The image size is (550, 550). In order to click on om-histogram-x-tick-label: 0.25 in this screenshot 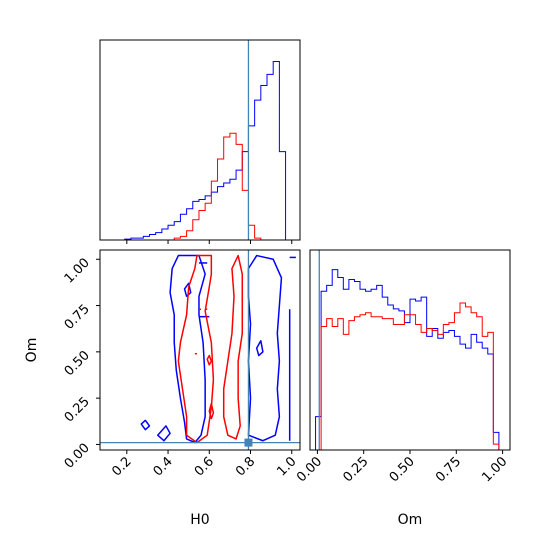, I will do `click(355, 469)`.